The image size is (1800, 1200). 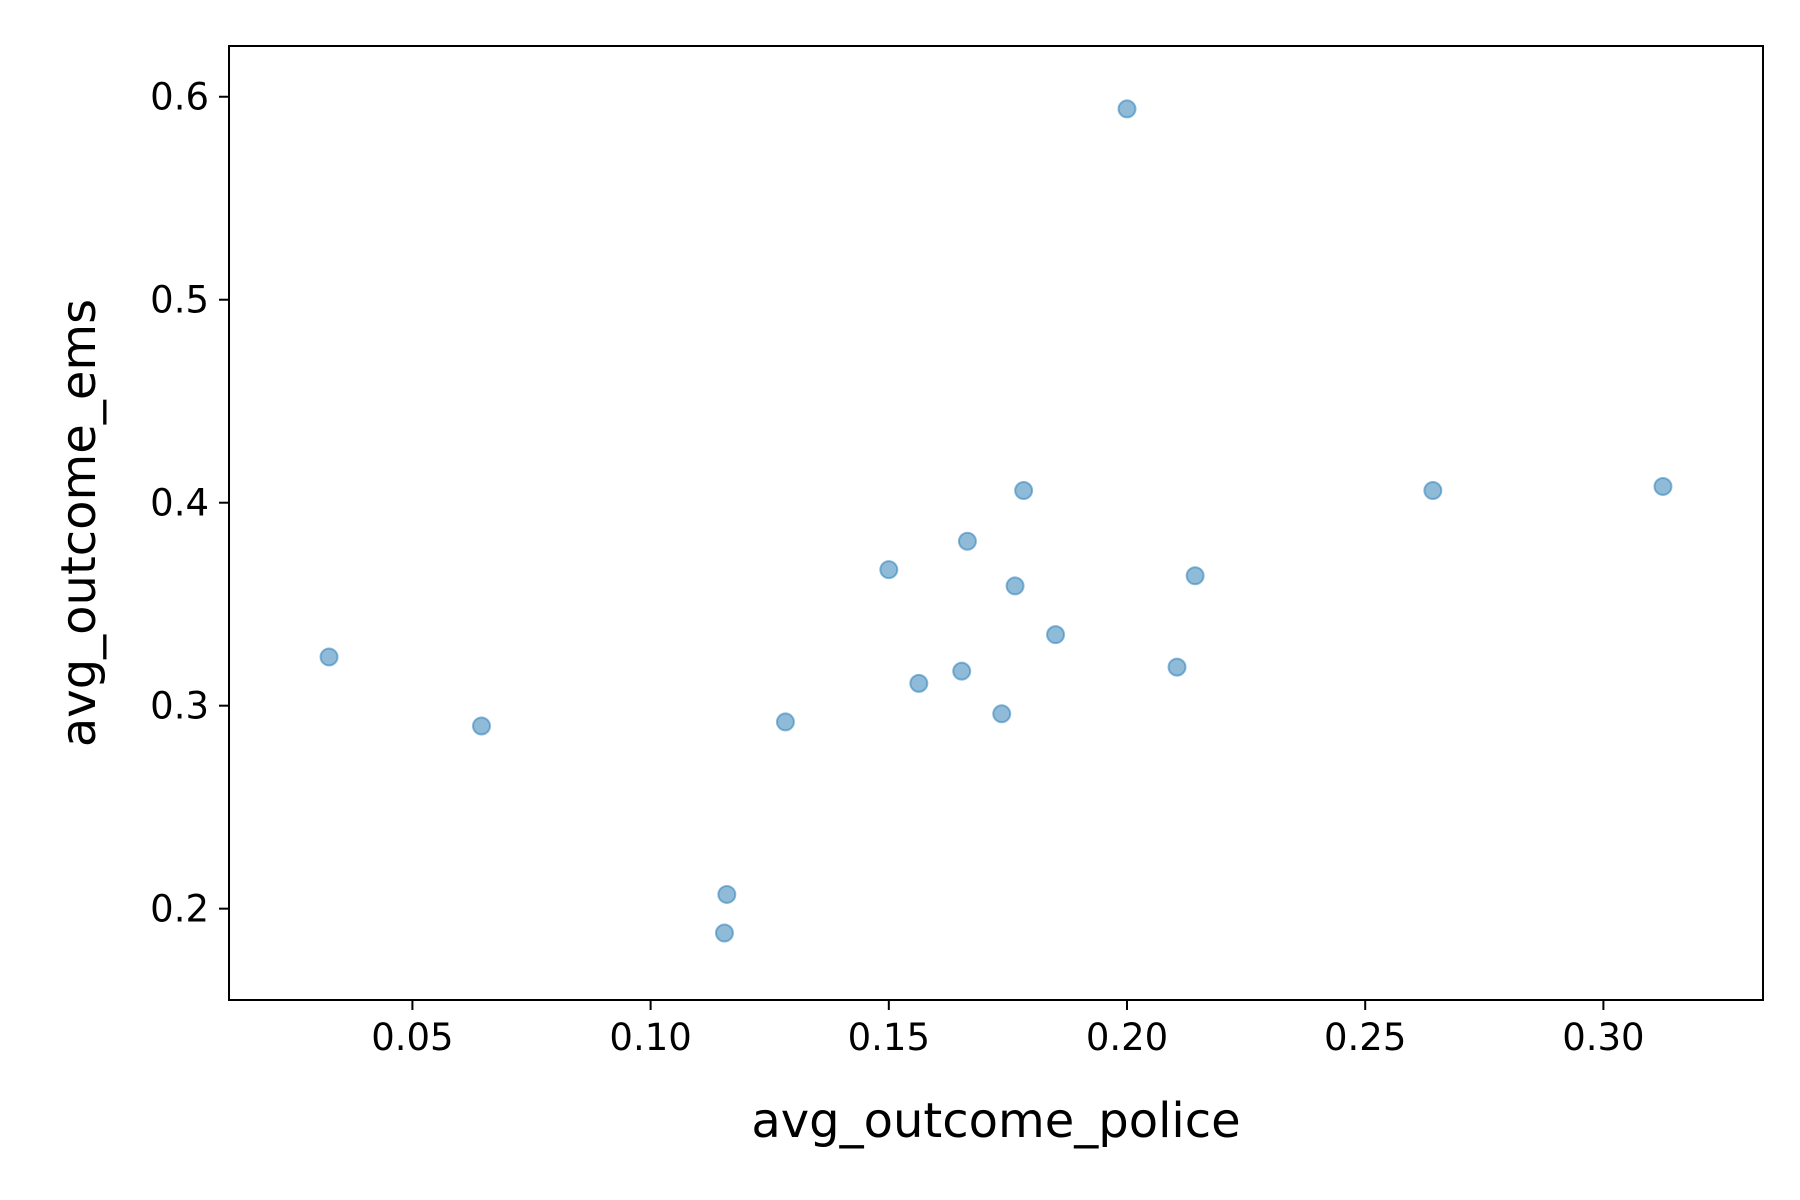 I want to click on y-tick-label: 0.3, so click(x=179, y=706).